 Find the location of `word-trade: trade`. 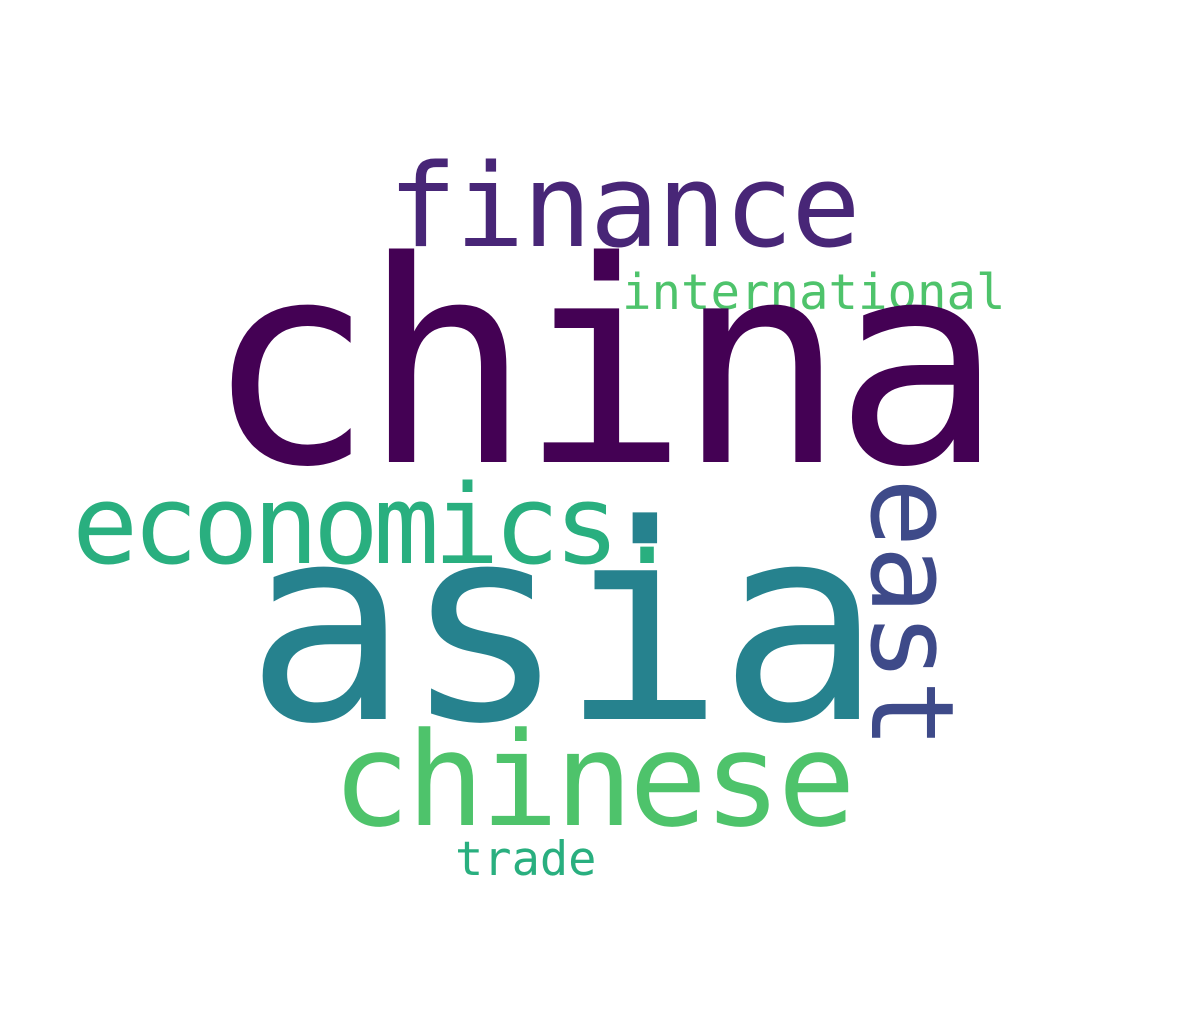

word-trade: trade is located at coordinates (526, 859).